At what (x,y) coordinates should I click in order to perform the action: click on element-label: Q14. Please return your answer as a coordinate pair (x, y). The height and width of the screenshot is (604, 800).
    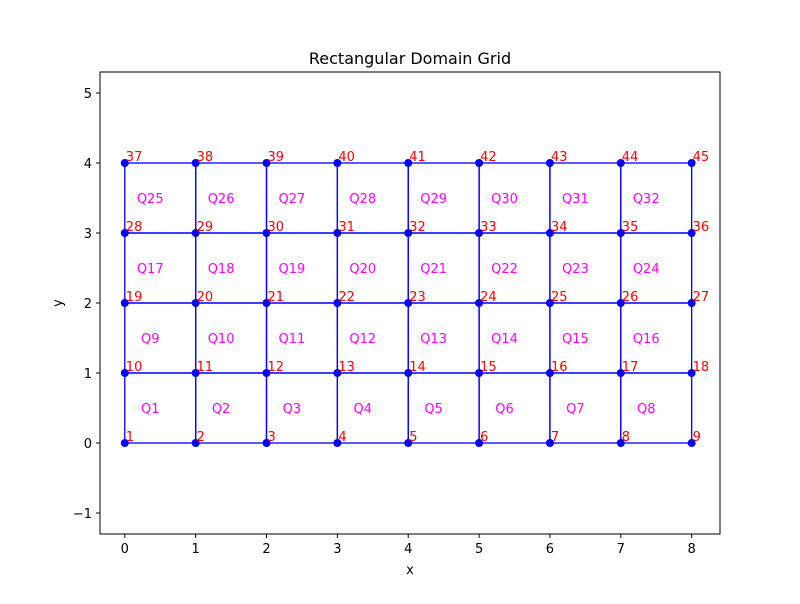
    Looking at the image, I should click on (504, 339).